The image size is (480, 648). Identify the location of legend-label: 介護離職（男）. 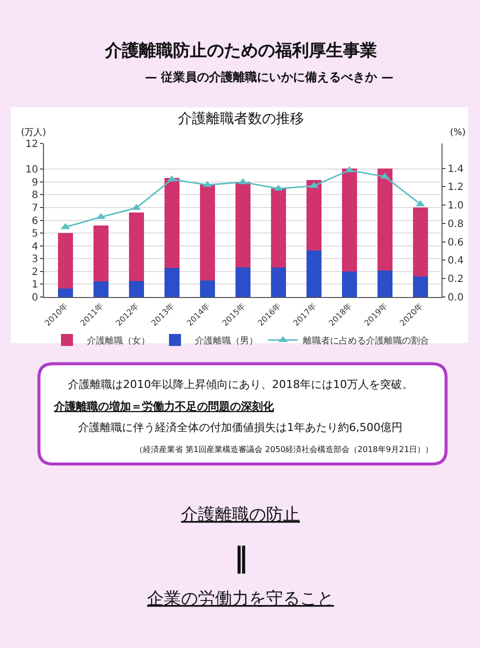
(226, 340).